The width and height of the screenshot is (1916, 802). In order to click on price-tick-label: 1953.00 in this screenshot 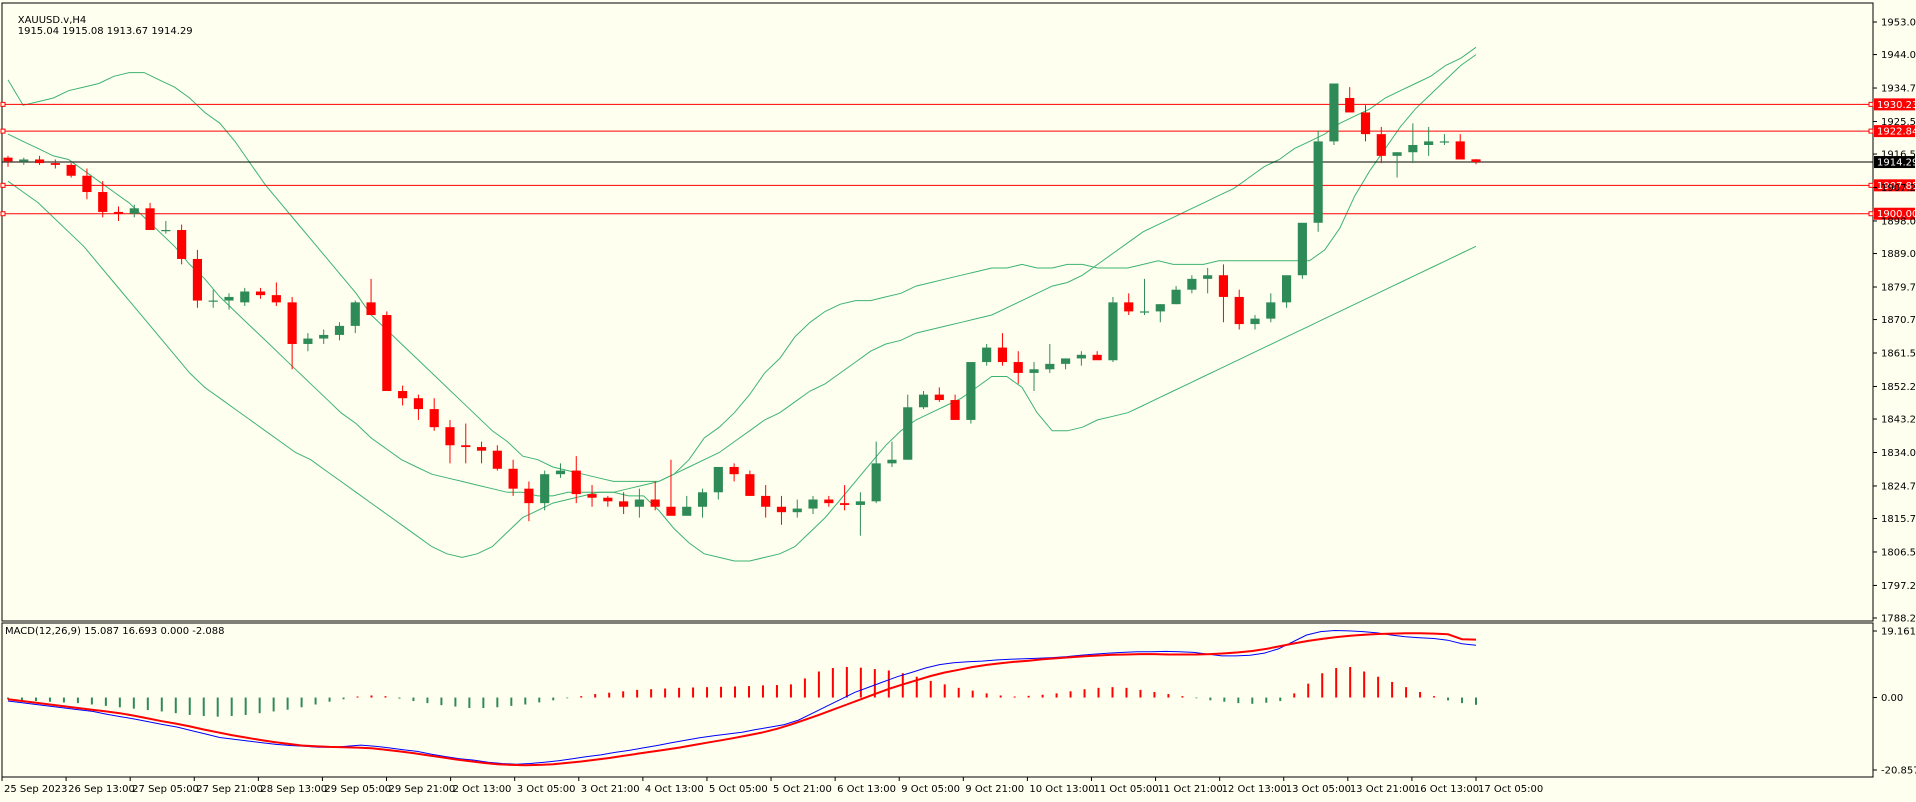, I will do `click(1898, 23)`.